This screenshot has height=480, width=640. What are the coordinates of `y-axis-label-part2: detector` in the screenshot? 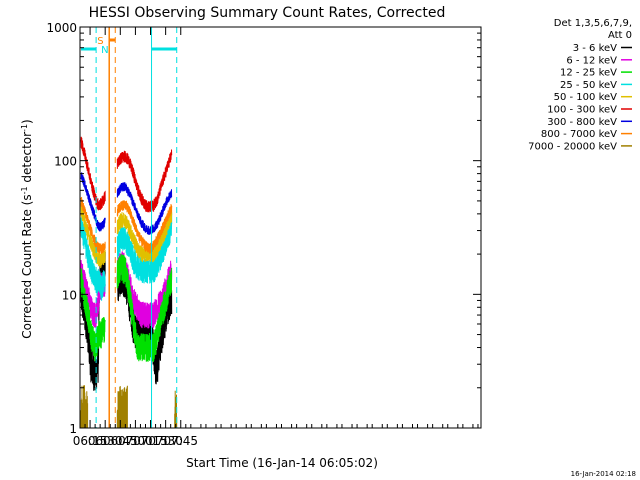 It's located at (27, 159).